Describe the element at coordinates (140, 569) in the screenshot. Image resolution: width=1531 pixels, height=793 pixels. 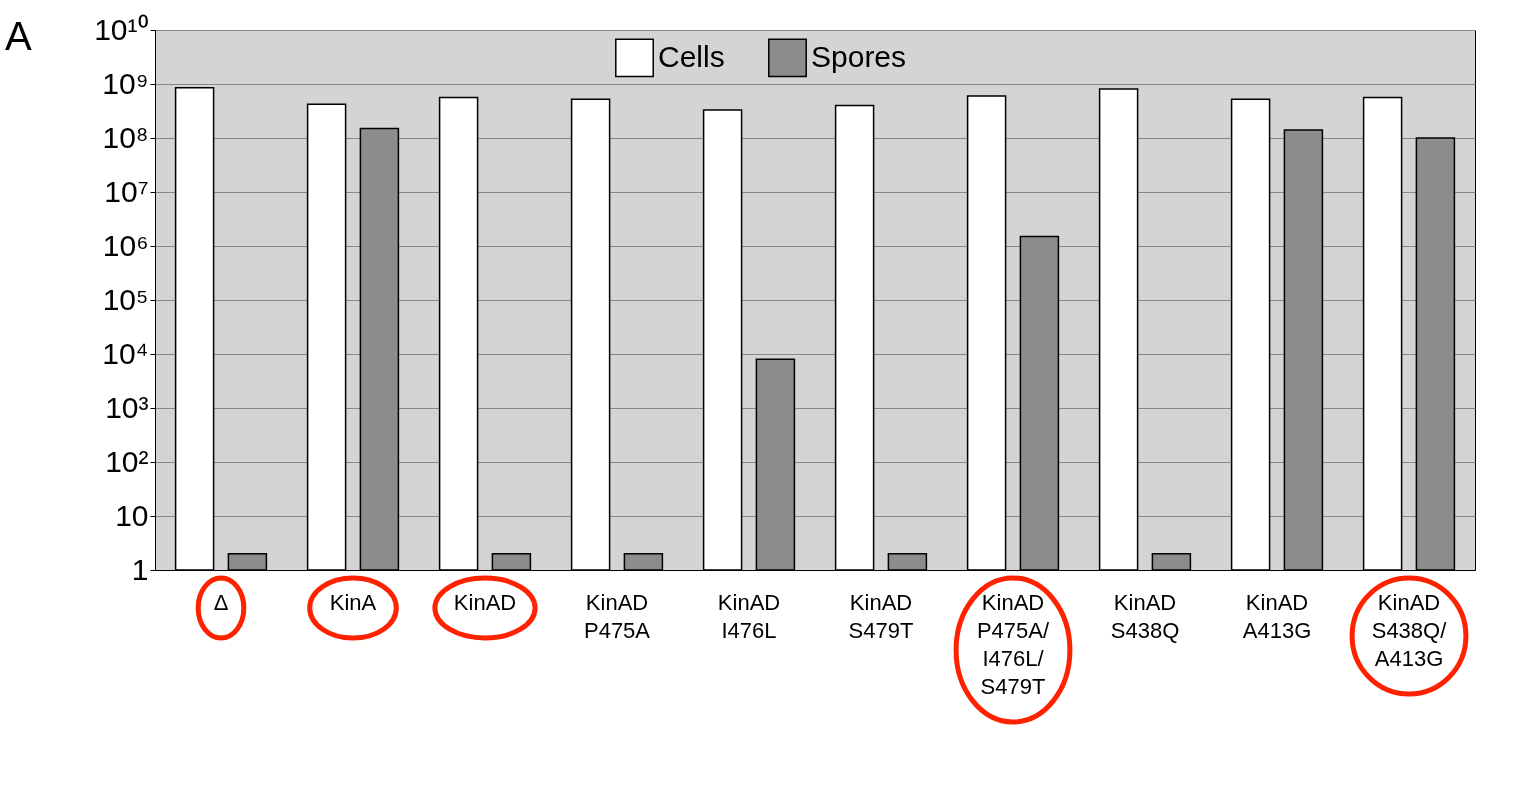
I see `y-tick-label: 1` at that location.